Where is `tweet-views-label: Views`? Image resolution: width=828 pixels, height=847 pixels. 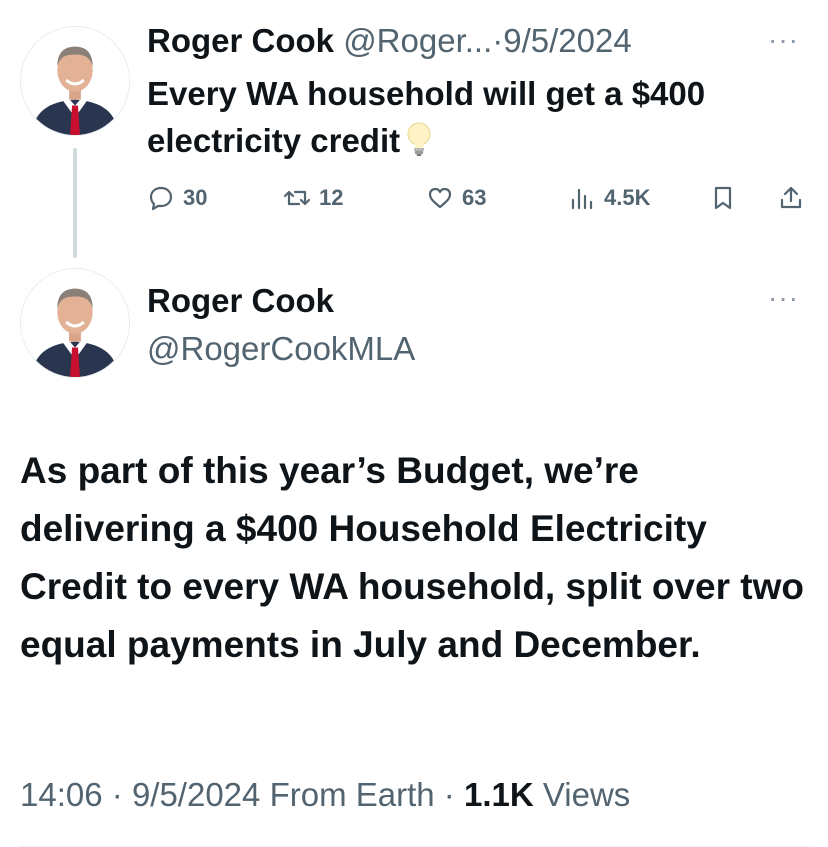 tweet-views-label: Views is located at coordinates (586, 794).